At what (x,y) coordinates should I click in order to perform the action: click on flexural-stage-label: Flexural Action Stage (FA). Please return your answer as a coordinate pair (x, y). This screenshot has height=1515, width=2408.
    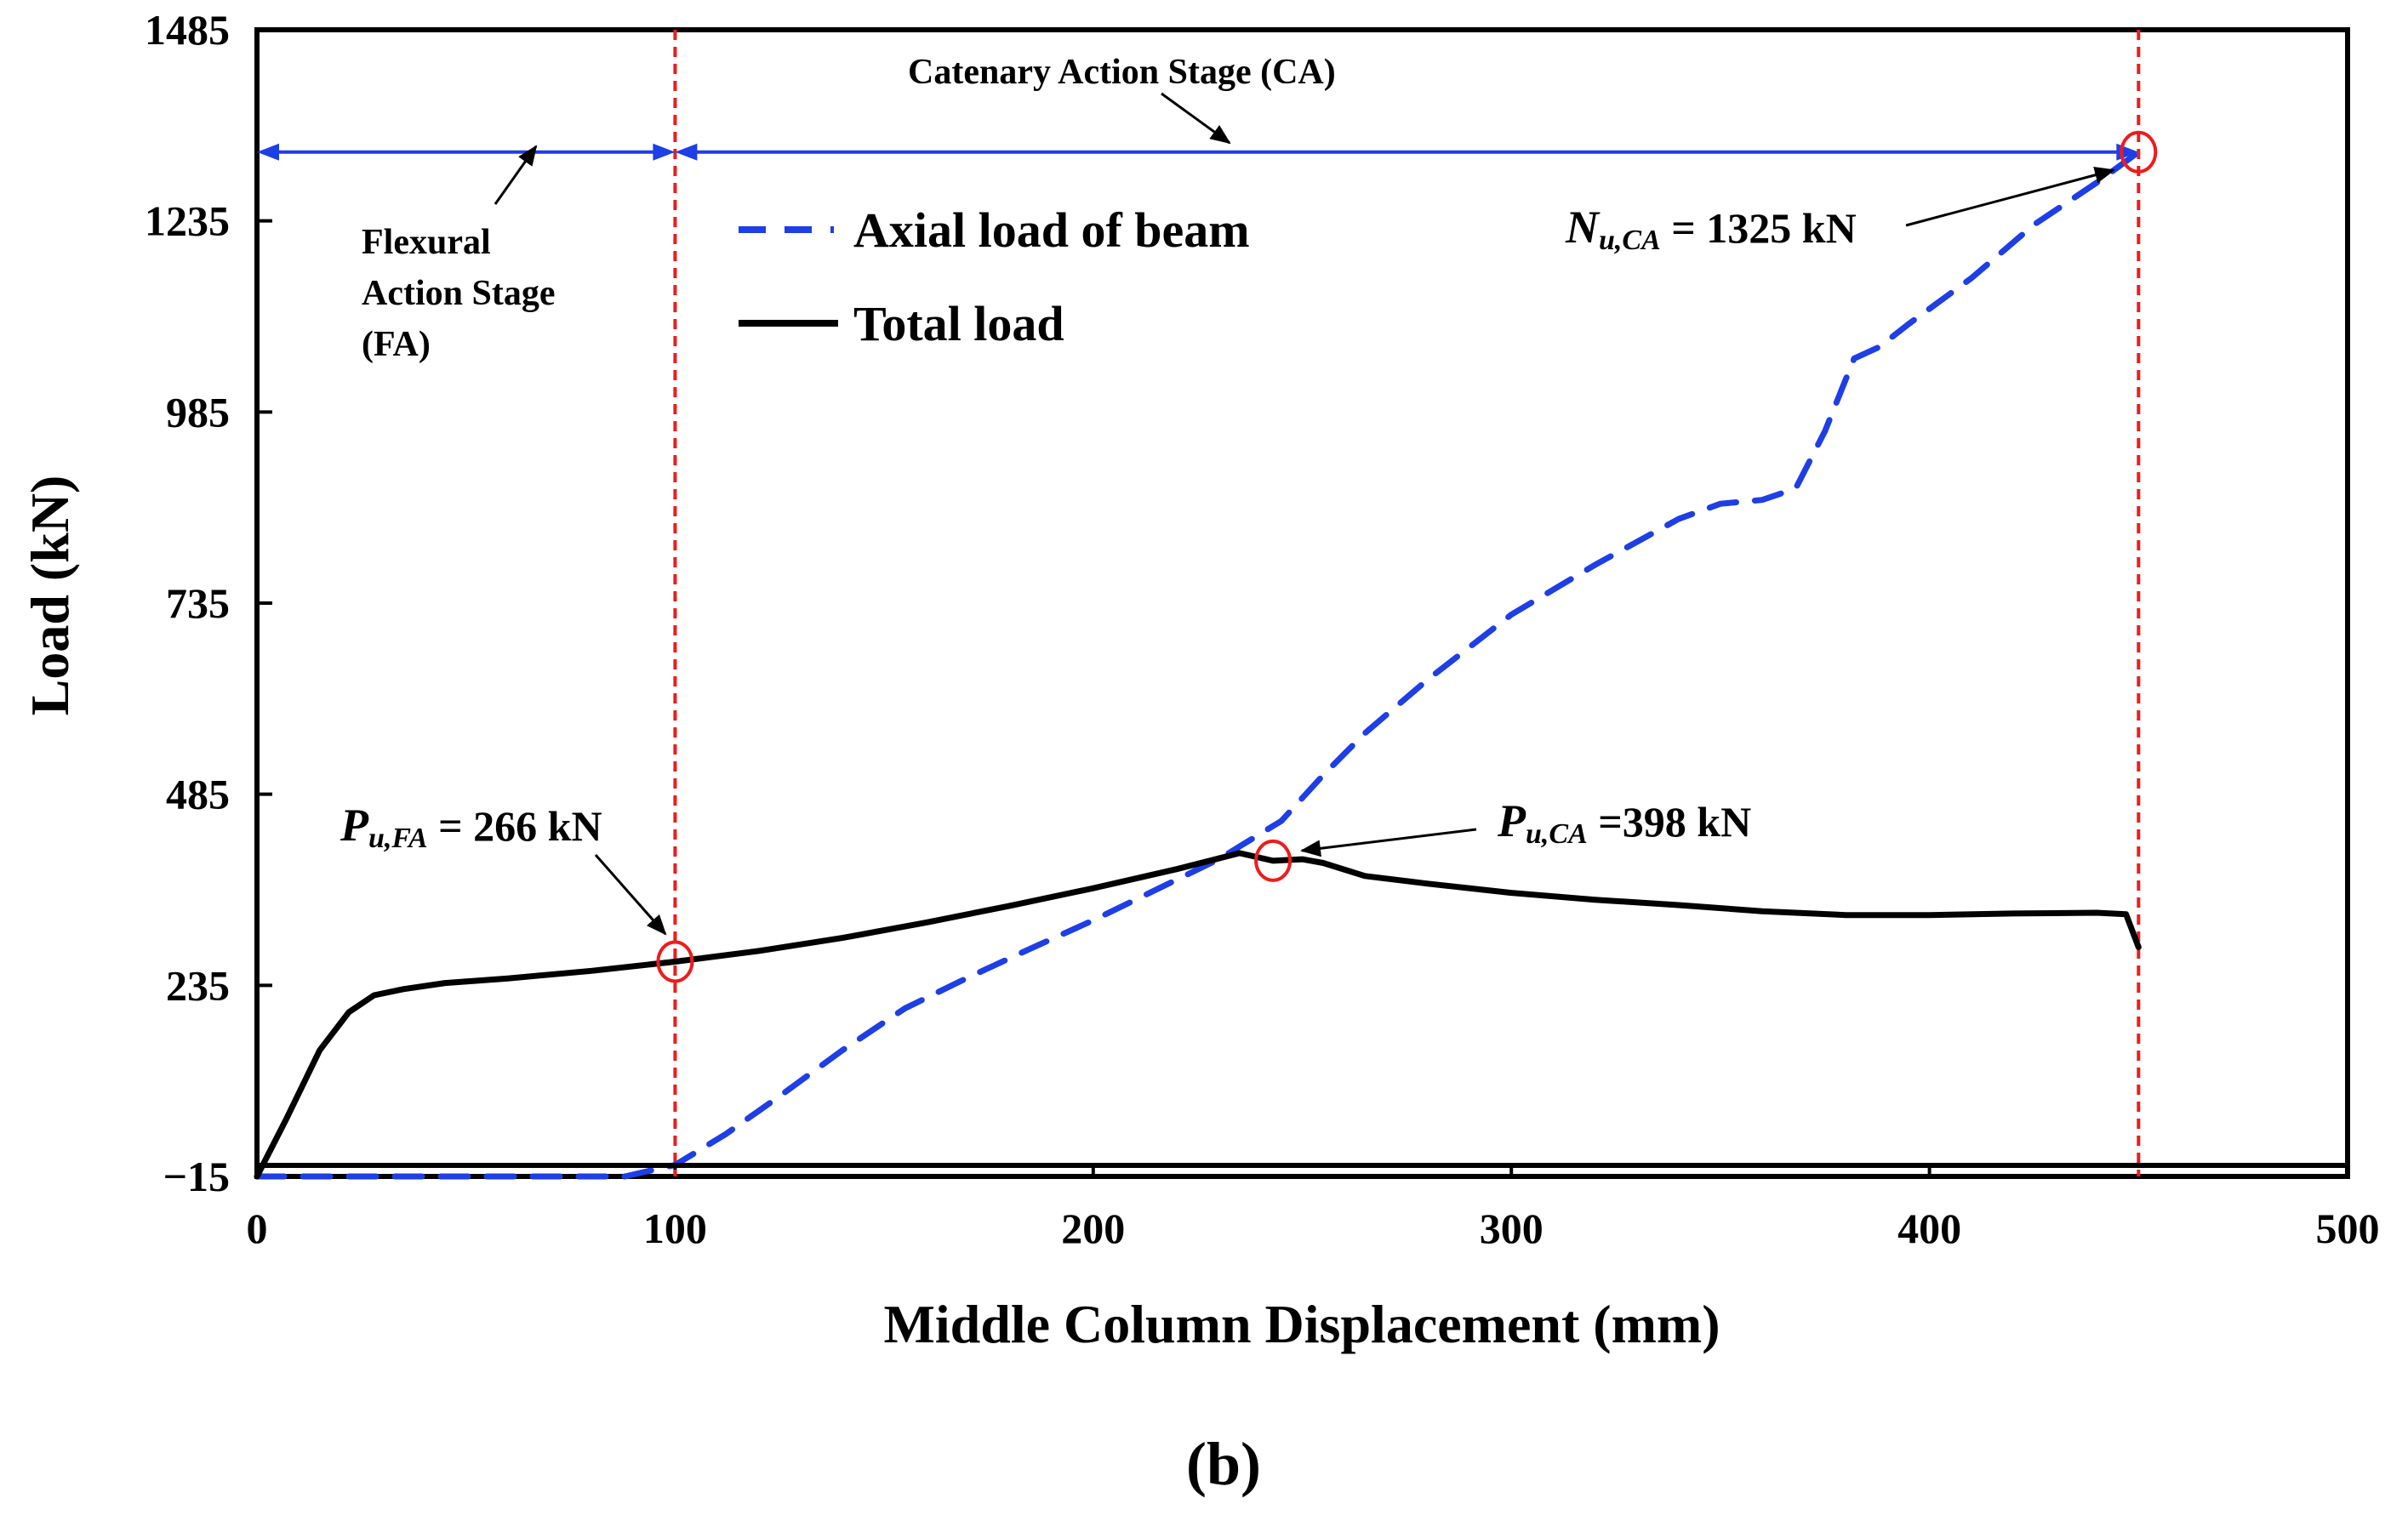
    Looking at the image, I should click on (458, 254).